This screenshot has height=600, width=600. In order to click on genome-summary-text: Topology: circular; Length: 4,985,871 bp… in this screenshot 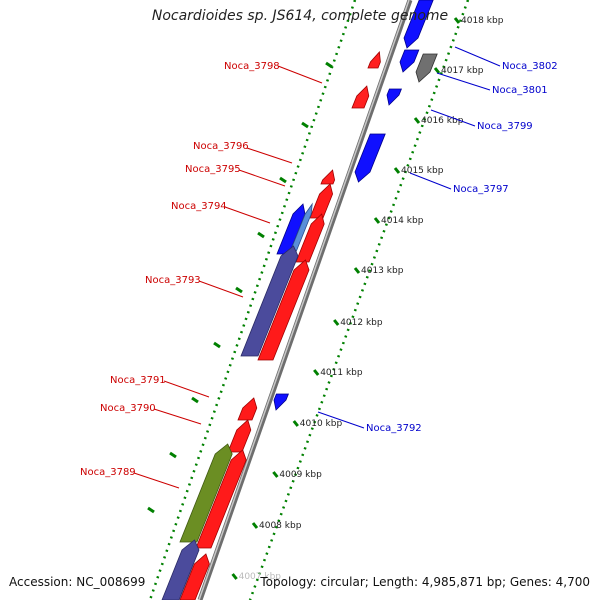, I will do `click(425, 582)`.